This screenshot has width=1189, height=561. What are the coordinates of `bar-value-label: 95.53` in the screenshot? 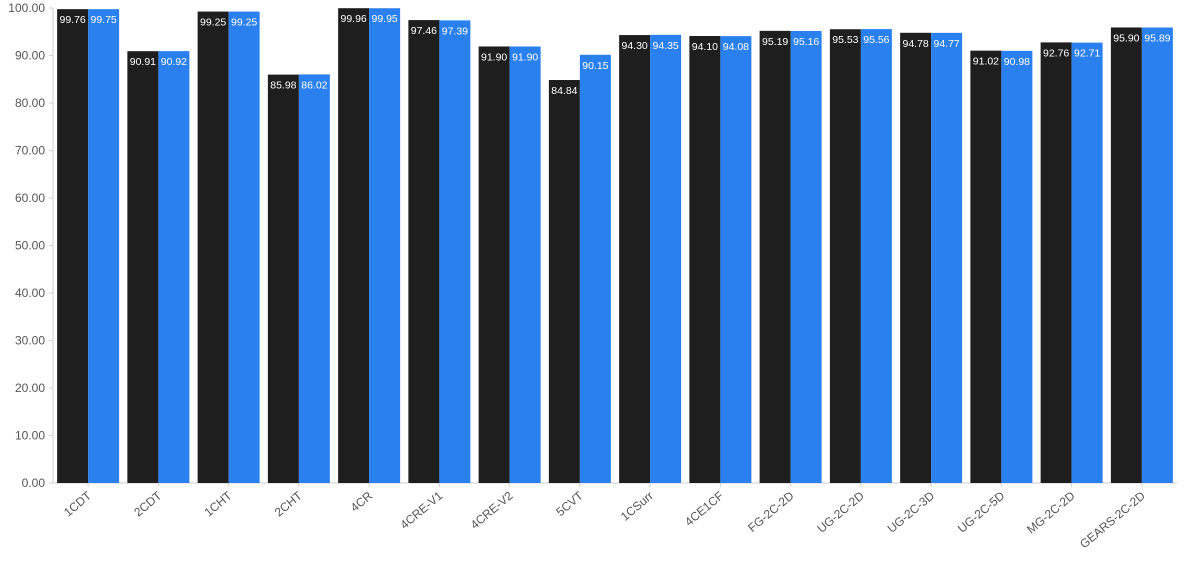 It's located at (845, 40).